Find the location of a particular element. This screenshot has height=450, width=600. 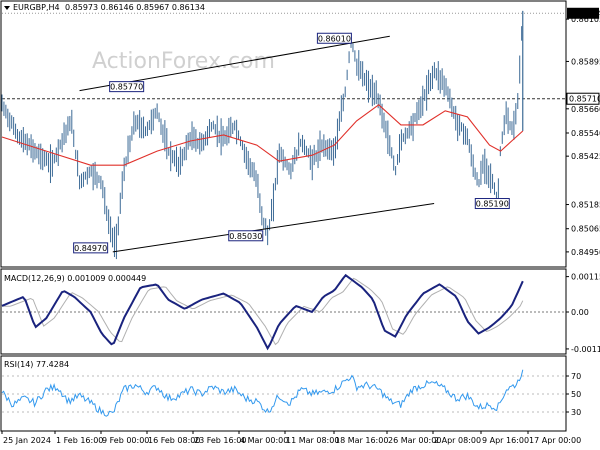

trend-line-lower is located at coordinates (273, 228).